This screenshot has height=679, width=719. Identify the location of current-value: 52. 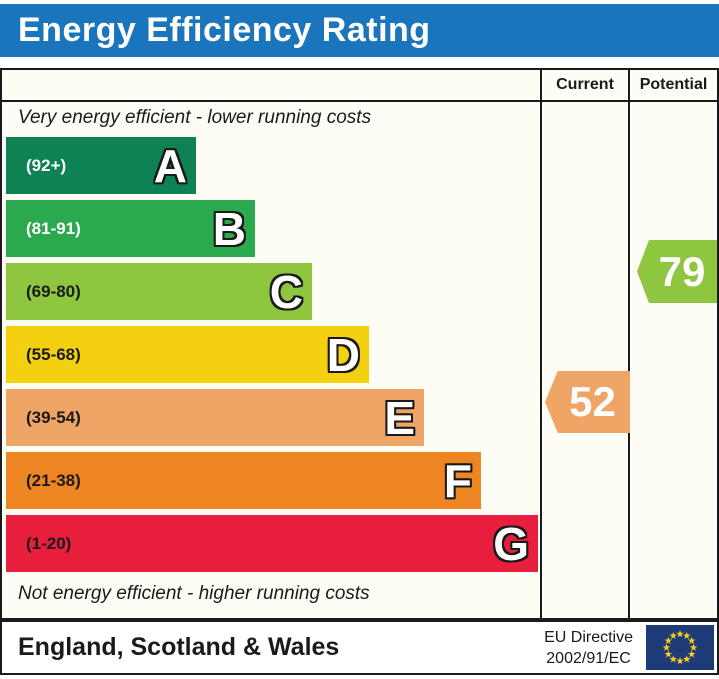
(592, 401).